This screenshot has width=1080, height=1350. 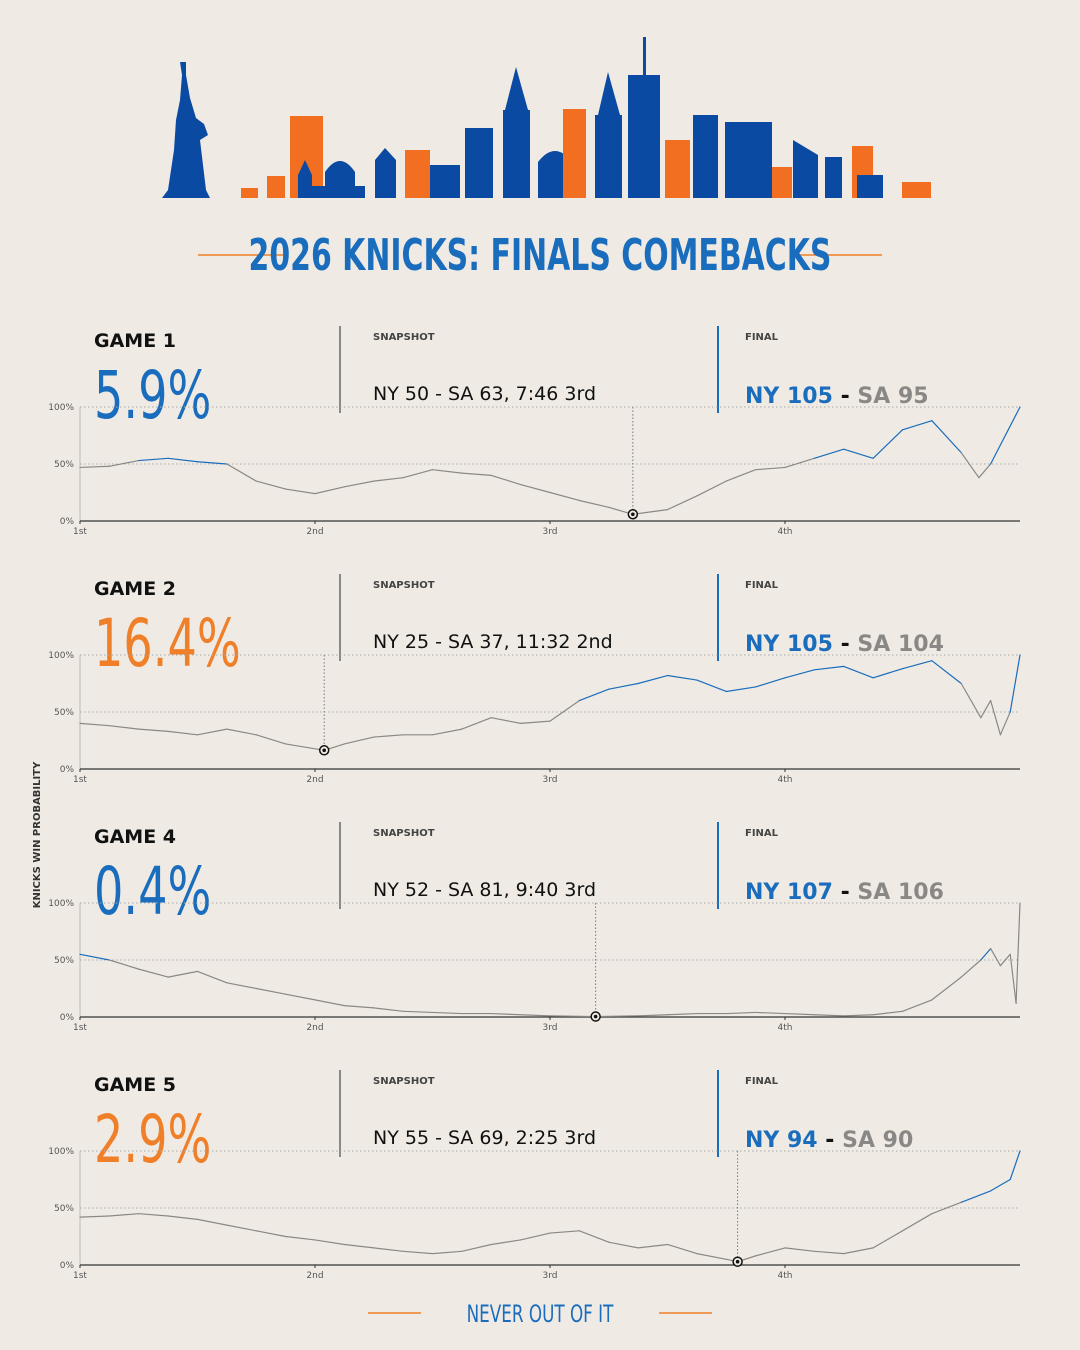 I want to click on away-score: SA 104, so click(x=900, y=644).